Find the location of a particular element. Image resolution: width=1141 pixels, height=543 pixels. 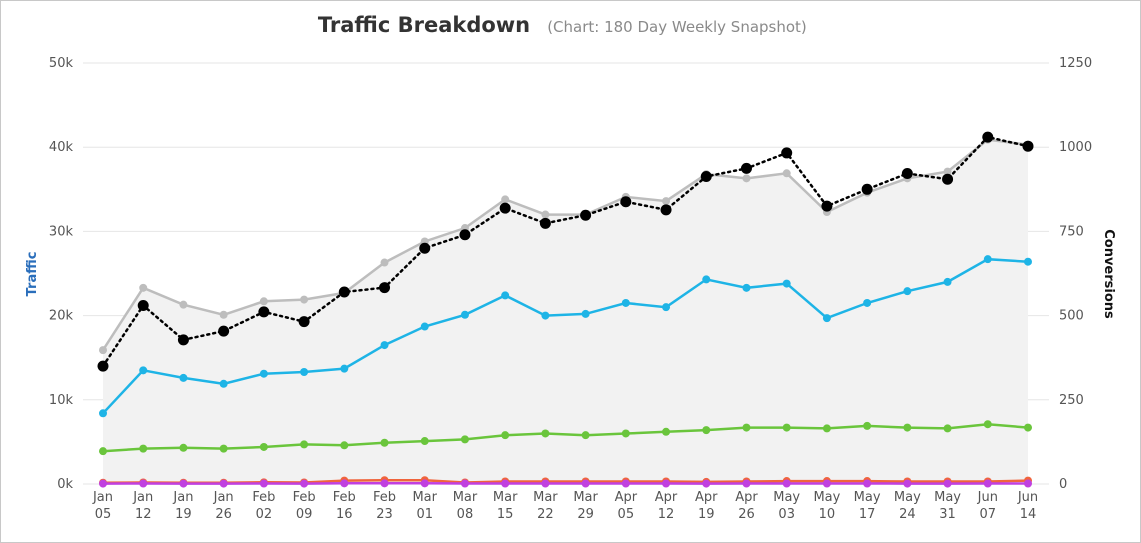

x-tick-label: Apr 12 is located at coordinates (666, 506).